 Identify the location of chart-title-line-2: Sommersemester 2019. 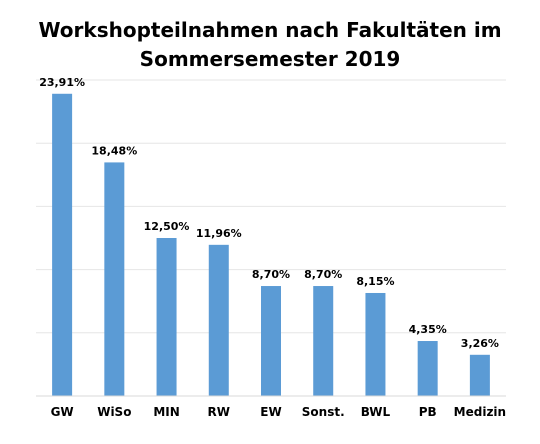
(270, 59).